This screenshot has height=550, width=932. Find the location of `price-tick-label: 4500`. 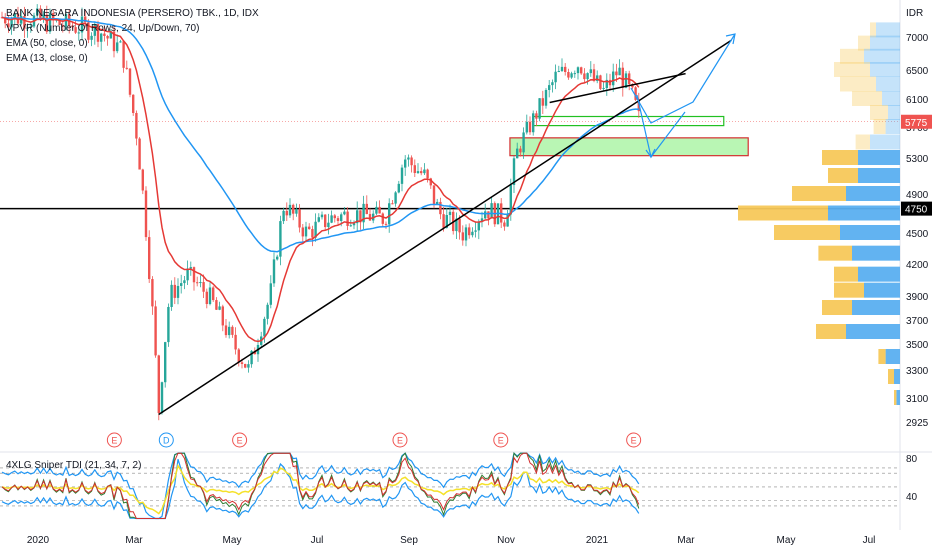

price-tick-label: 4500 is located at coordinates (917, 234).